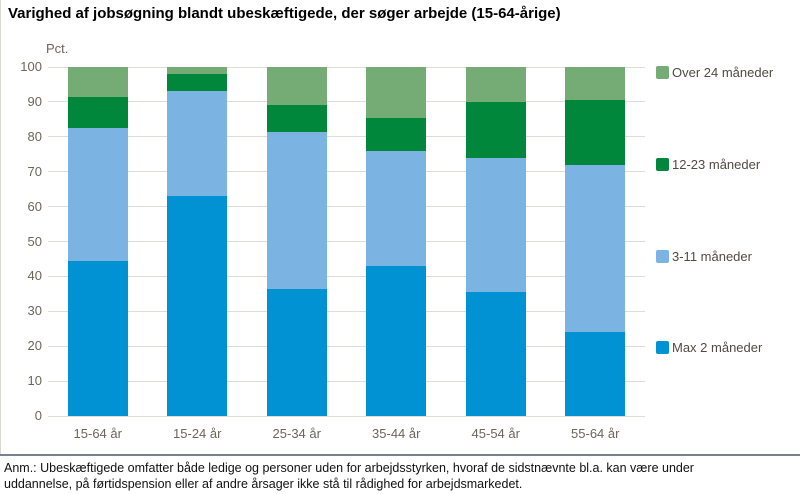 The height and width of the screenshot is (494, 800). I want to click on legend-item: Over 24 måneder, so click(714, 72).